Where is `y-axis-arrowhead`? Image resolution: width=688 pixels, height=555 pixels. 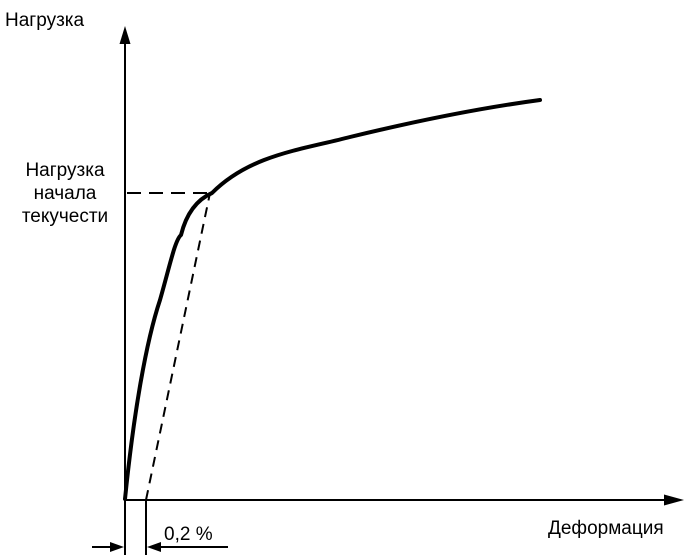 y-axis-arrowhead is located at coordinates (125, 35).